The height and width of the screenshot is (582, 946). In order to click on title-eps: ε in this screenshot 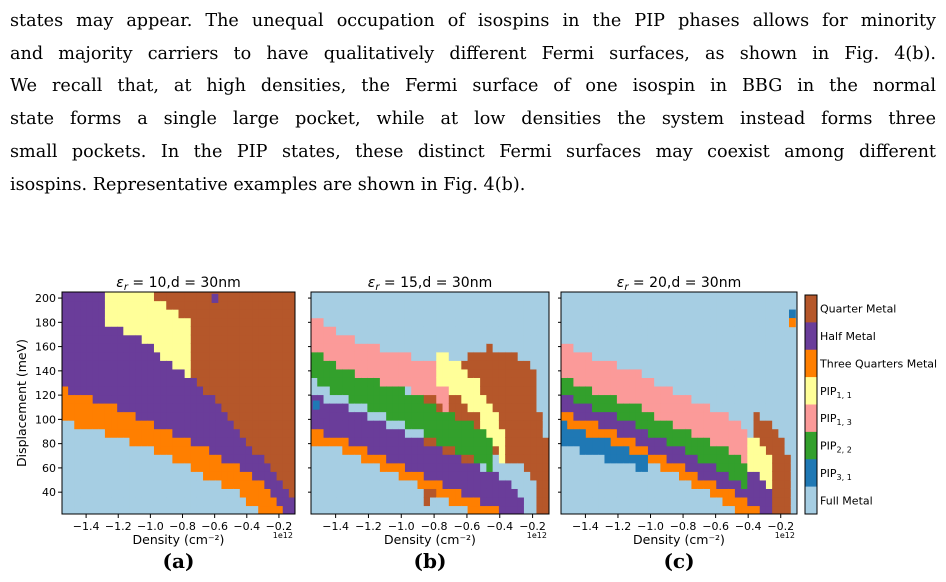, I will do `click(120, 283)`.